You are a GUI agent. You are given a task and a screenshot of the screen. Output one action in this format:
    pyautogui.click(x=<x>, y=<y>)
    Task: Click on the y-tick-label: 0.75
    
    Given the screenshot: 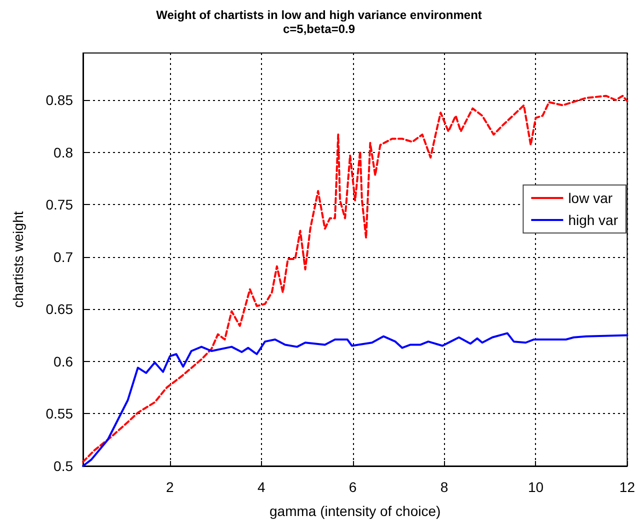 What is the action you would take?
    pyautogui.click(x=60, y=204)
    